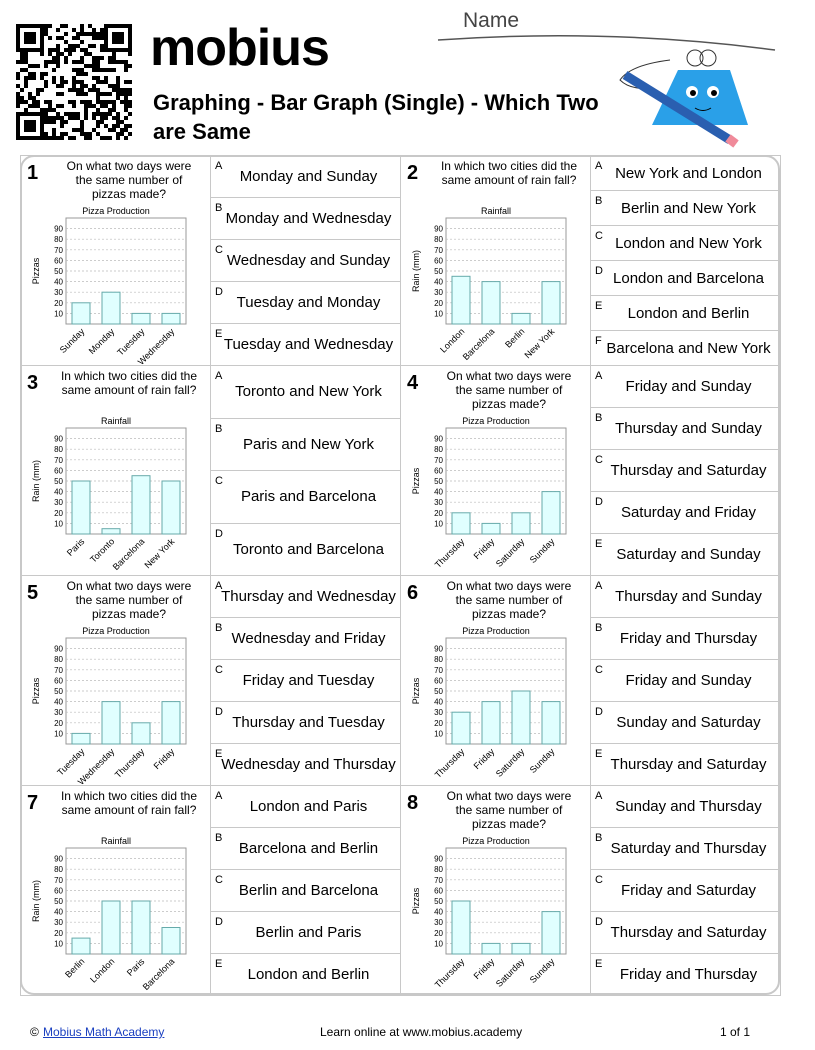  What do you see at coordinates (33, 803) in the screenshot?
I see `problem-number: 7` at bounding box center [33, 803].